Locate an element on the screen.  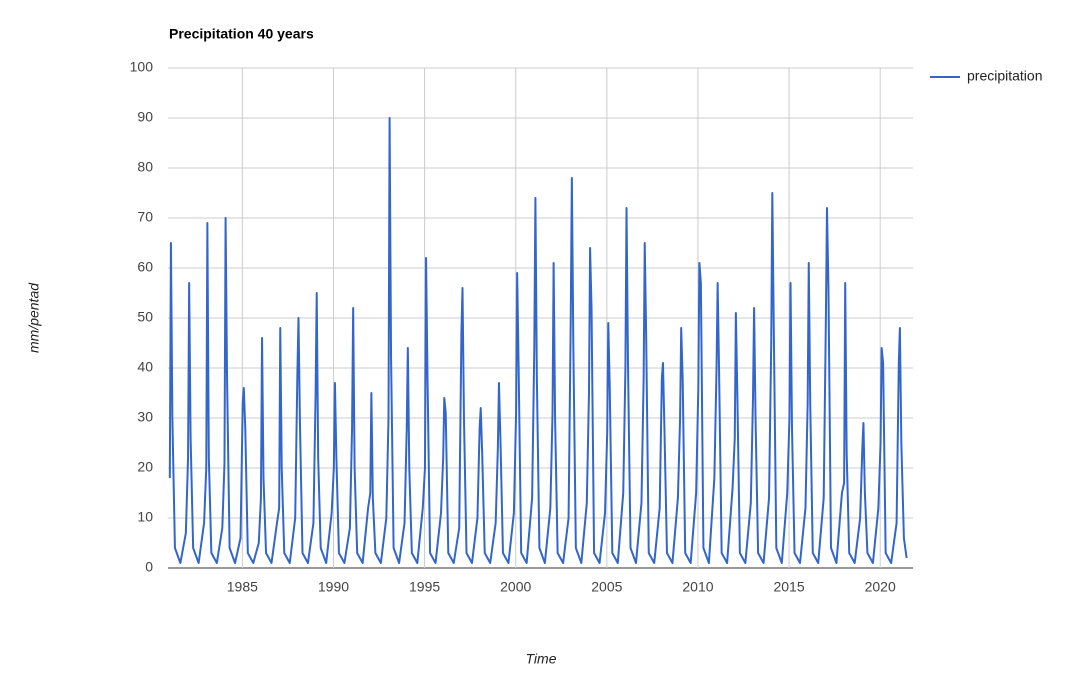
legend-label: precipitation is located at coordinates (1005, 76).